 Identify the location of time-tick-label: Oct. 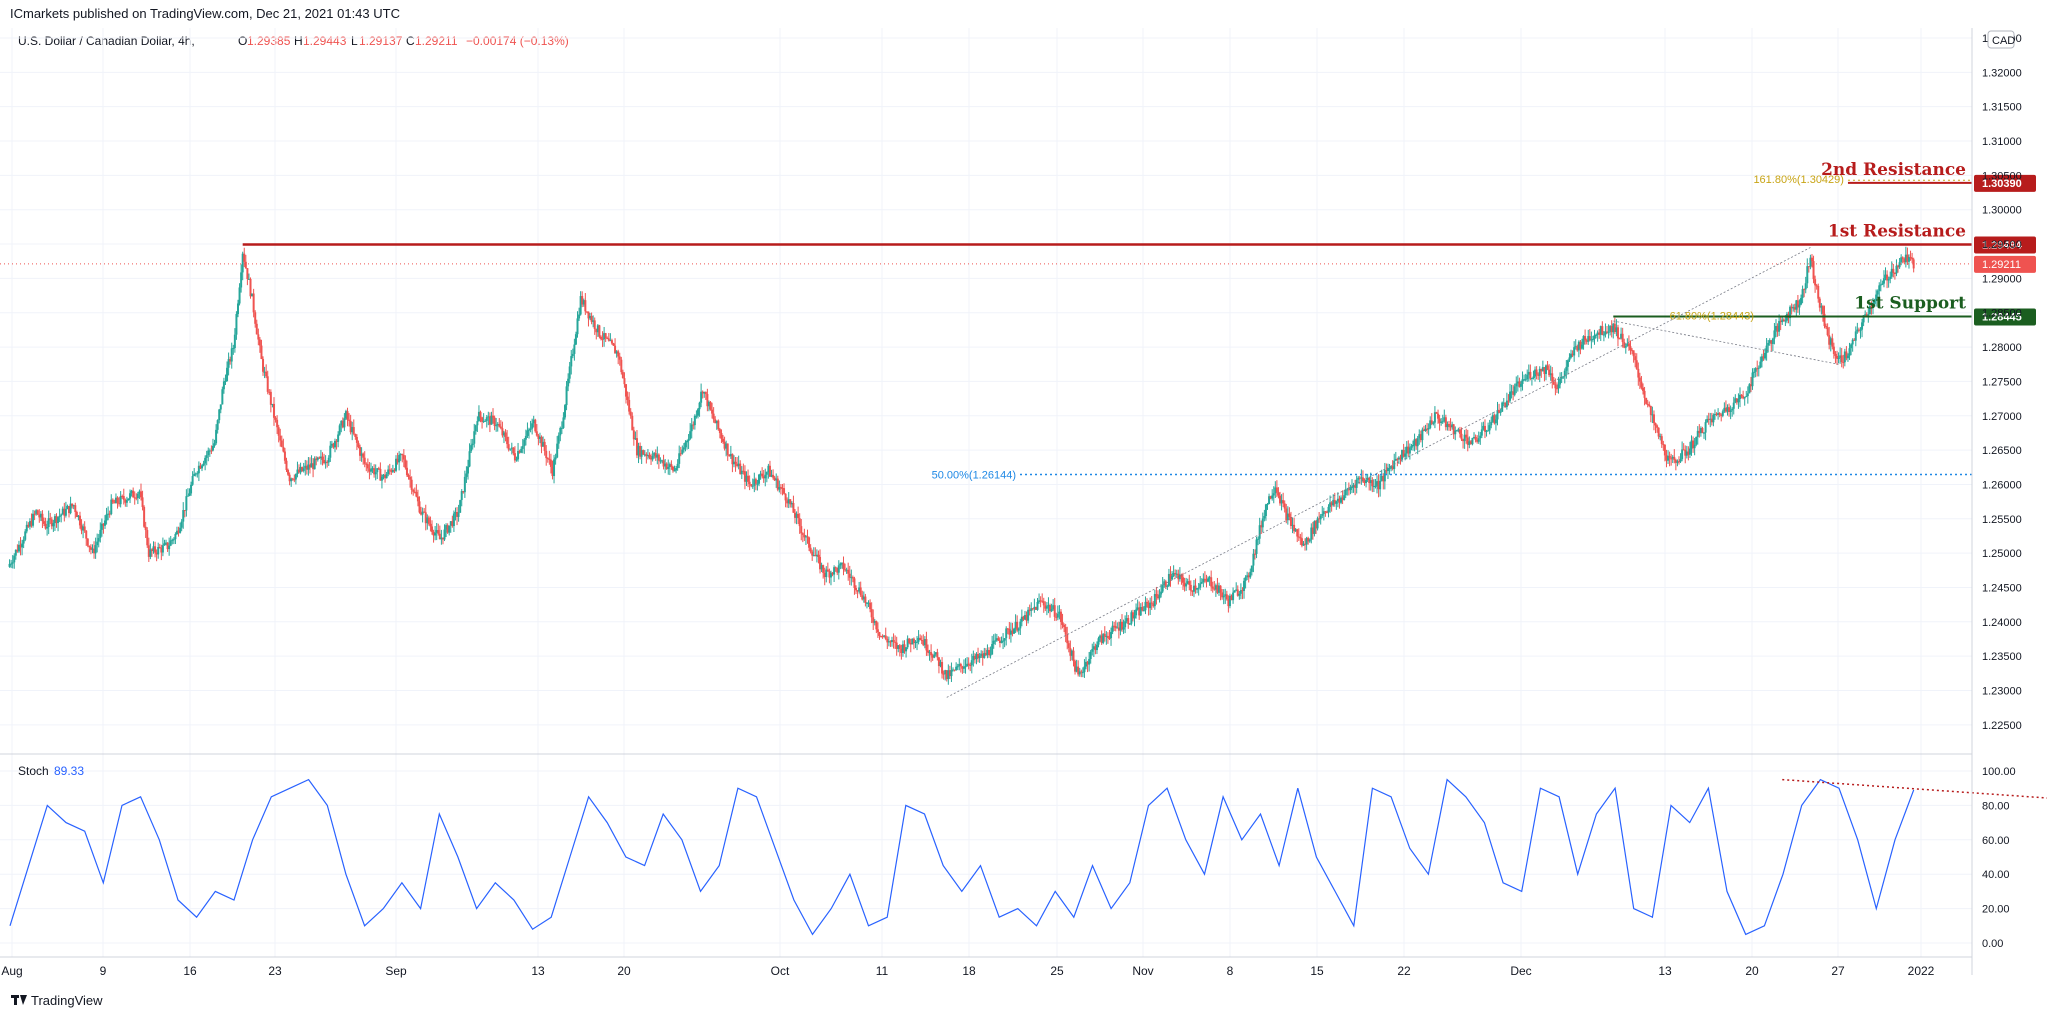
(780, 971).